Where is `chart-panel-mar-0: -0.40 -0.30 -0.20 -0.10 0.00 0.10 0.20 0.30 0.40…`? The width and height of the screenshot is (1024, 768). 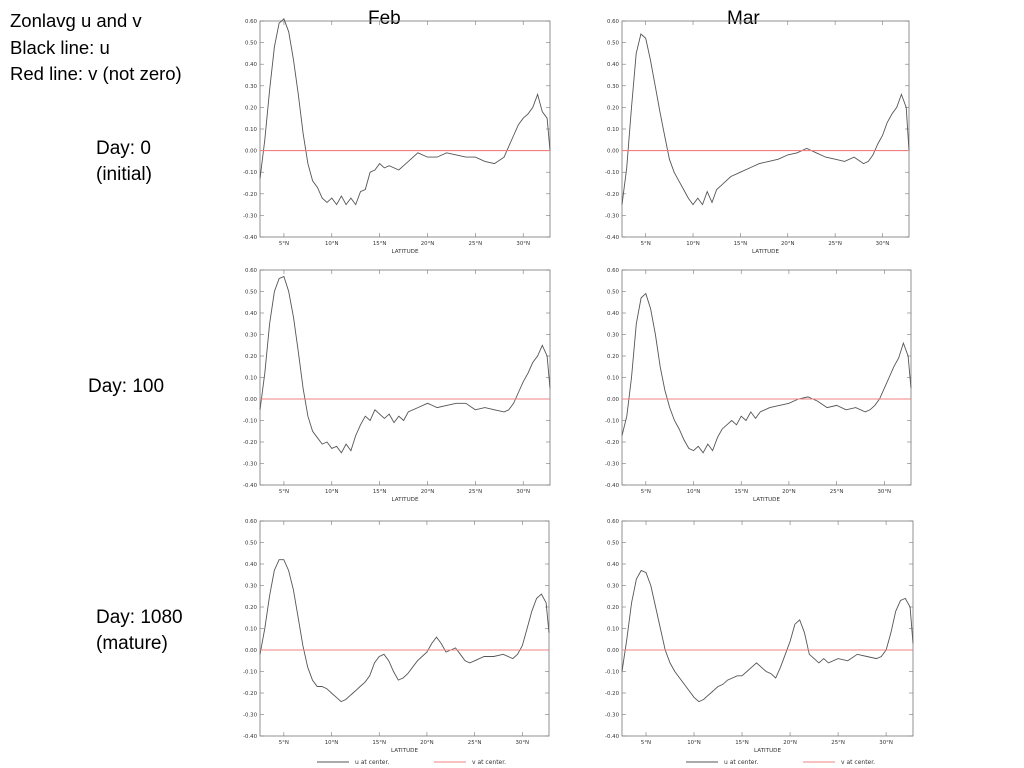
chart-panel-mar-0: -0.40 -0.30 -0.20 -0.10 0.00 0.10 0.20 0.30 0.40… is located at coordinates (757, 137).